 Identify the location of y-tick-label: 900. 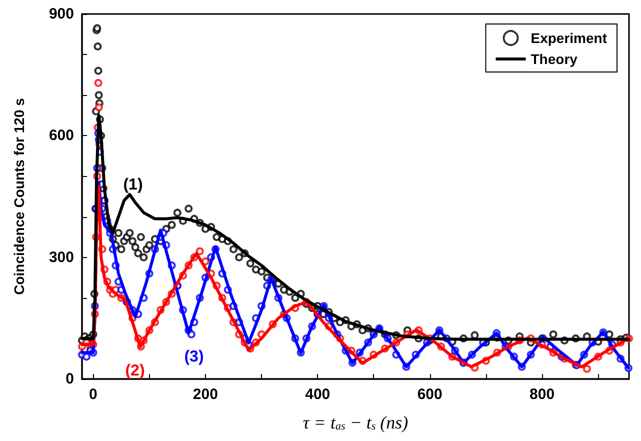
(61, 14).